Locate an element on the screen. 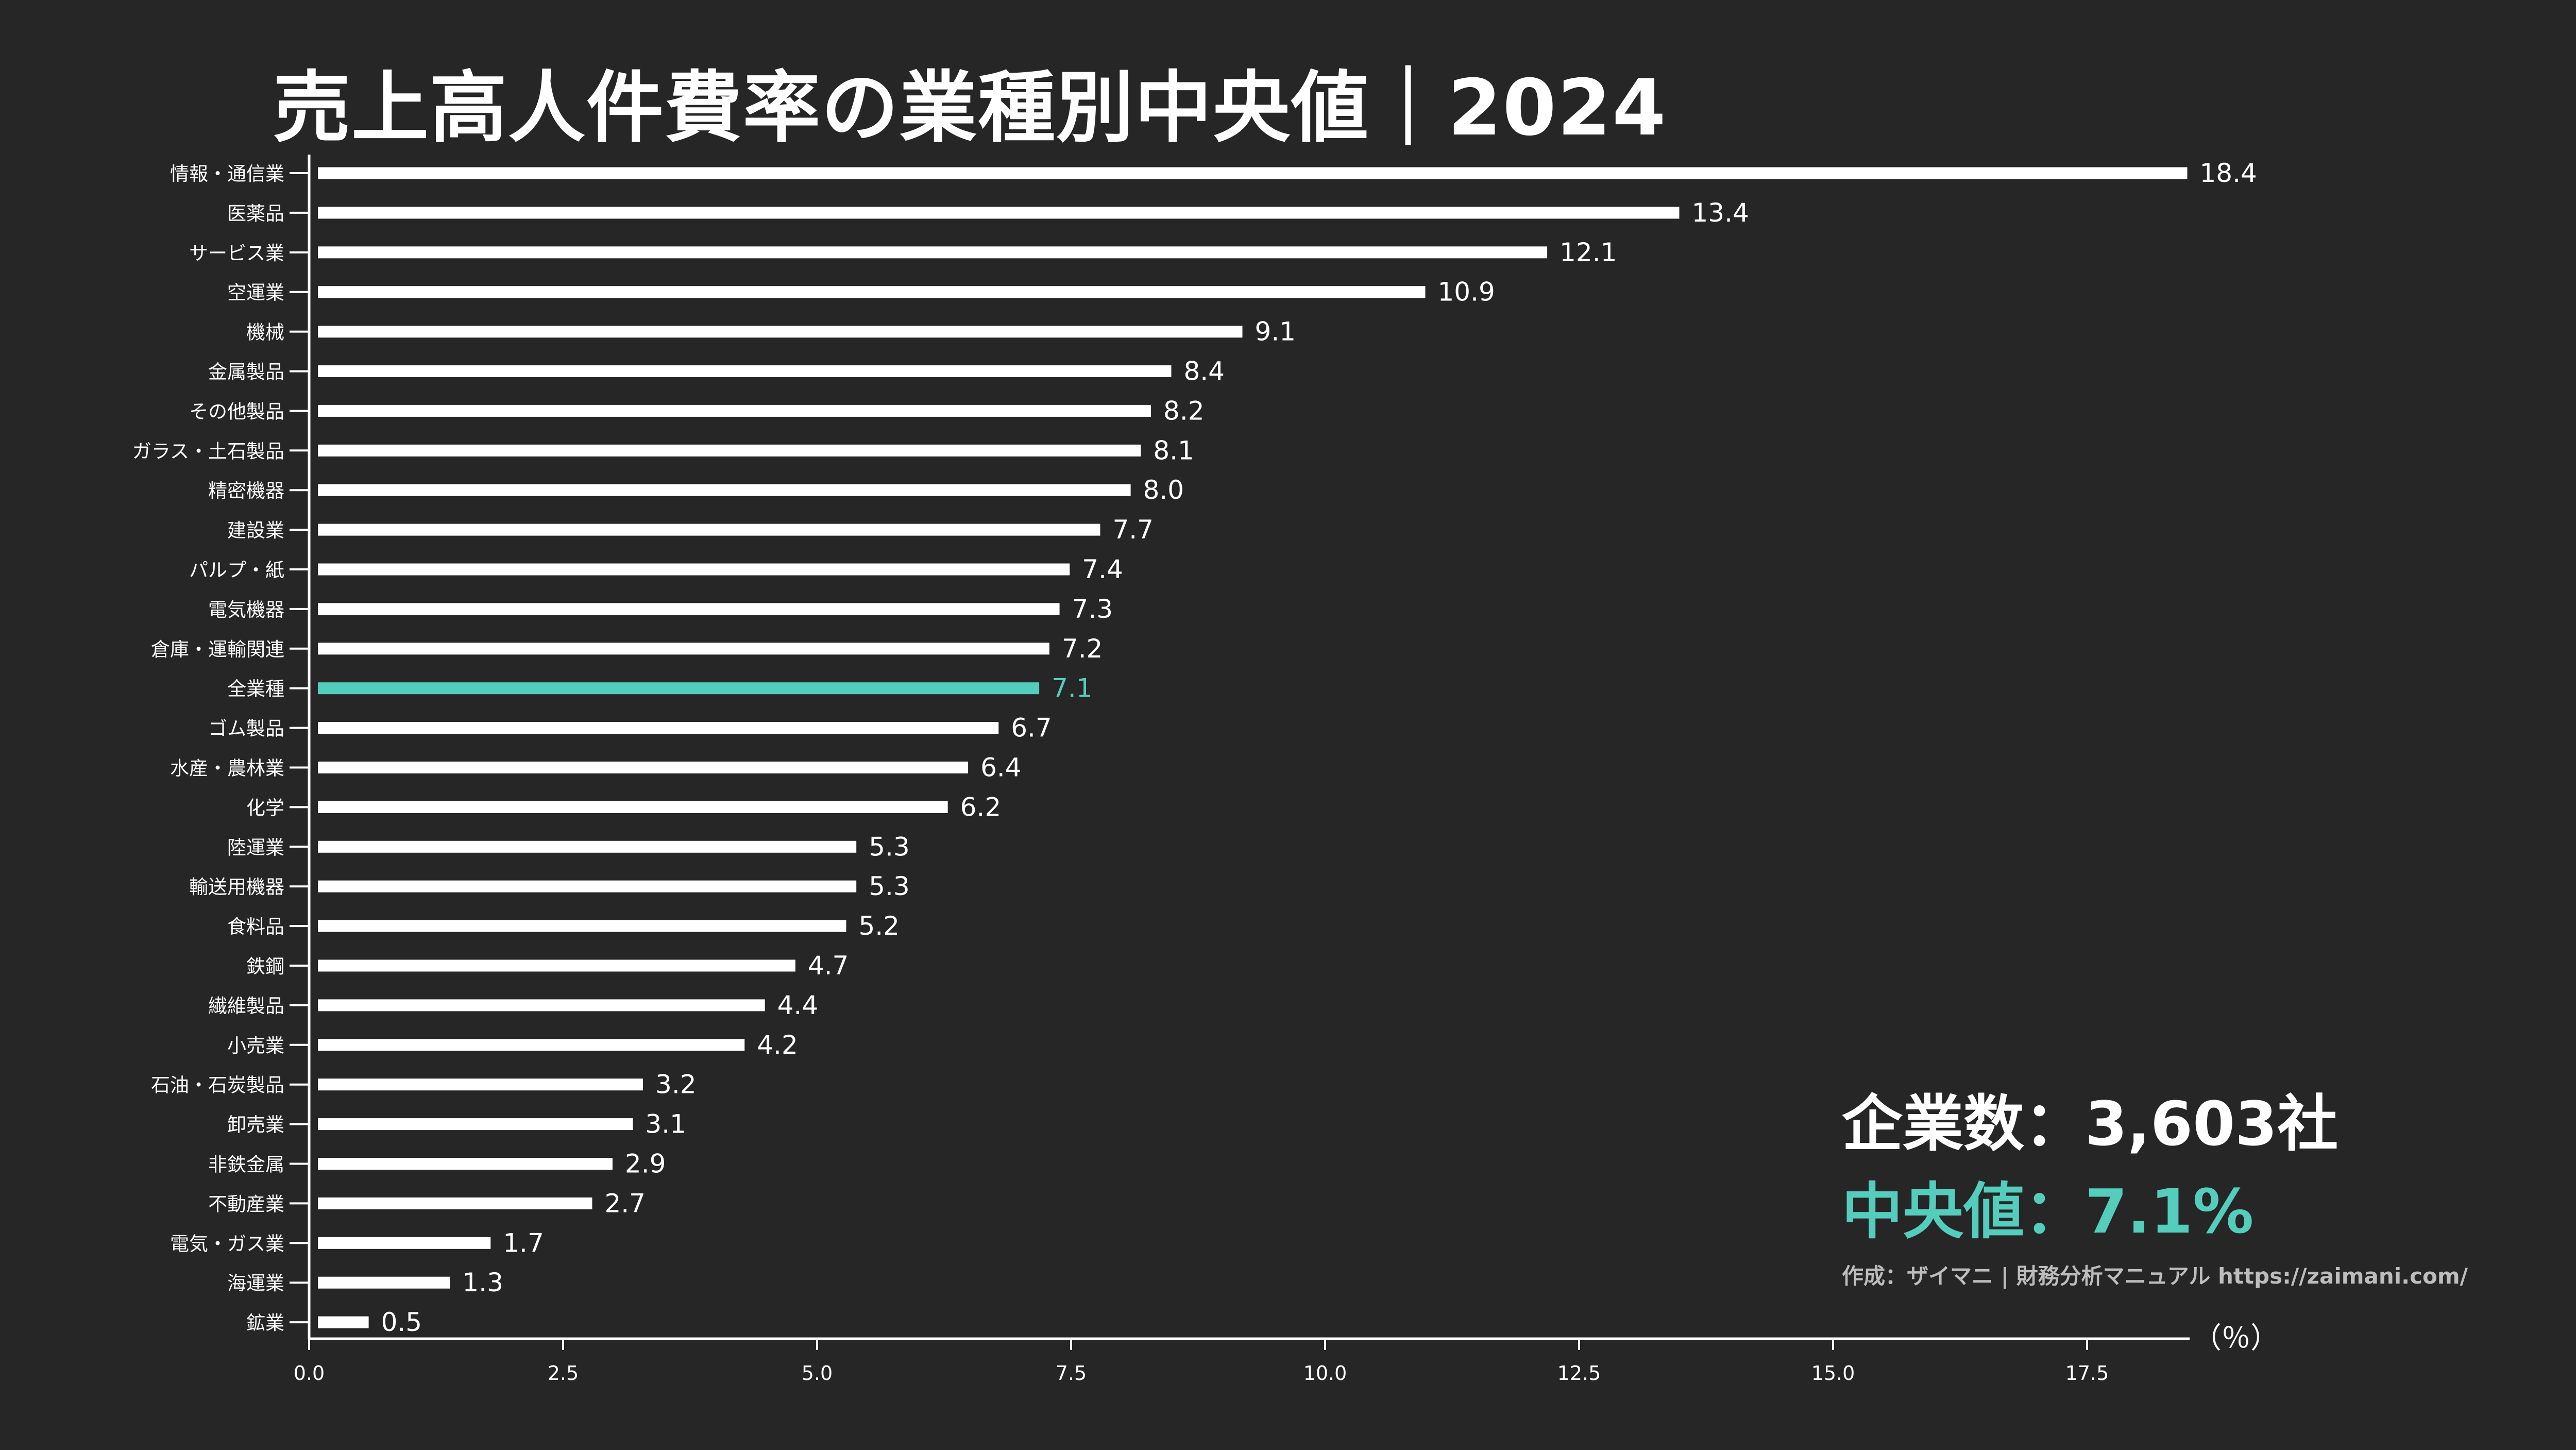  category-label: サービス業 is located at coordinates (236, 253).